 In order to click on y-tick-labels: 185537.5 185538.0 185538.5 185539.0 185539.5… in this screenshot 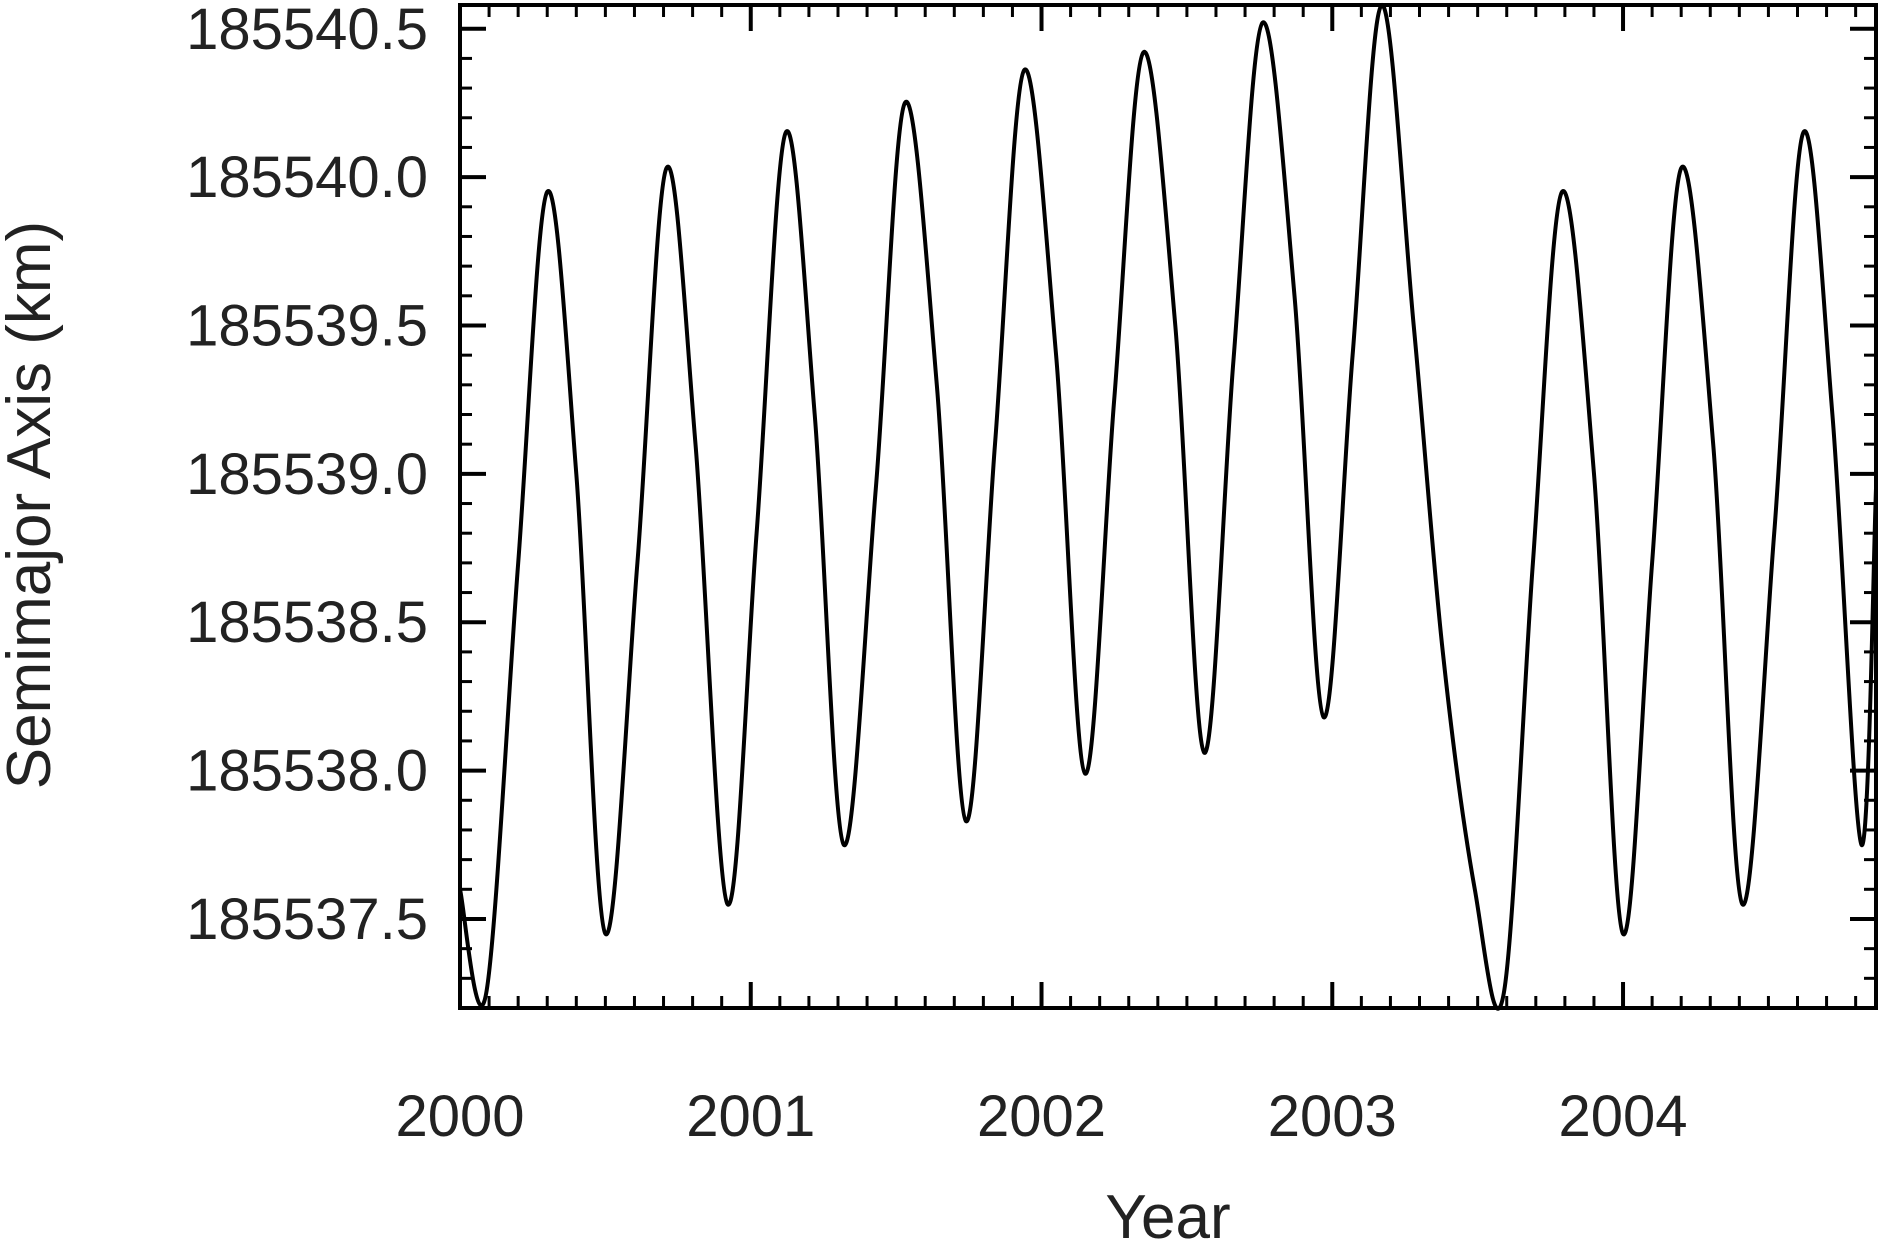, I will do `click(307, 476)`.